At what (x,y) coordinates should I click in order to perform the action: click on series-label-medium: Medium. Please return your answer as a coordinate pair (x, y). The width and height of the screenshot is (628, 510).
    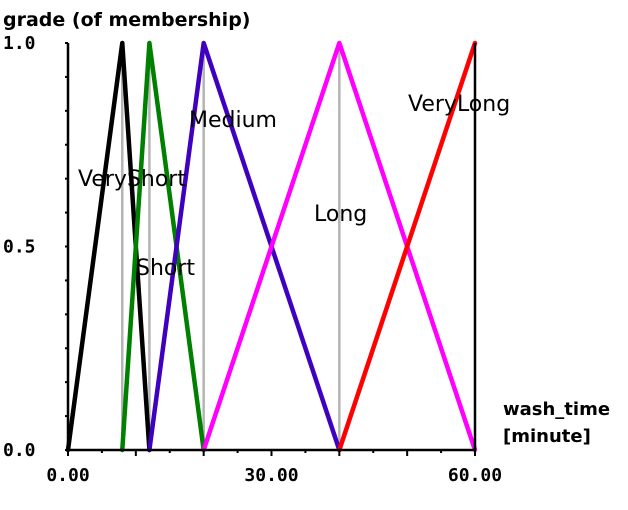
    Looking at the image, I should click on (233, 120).